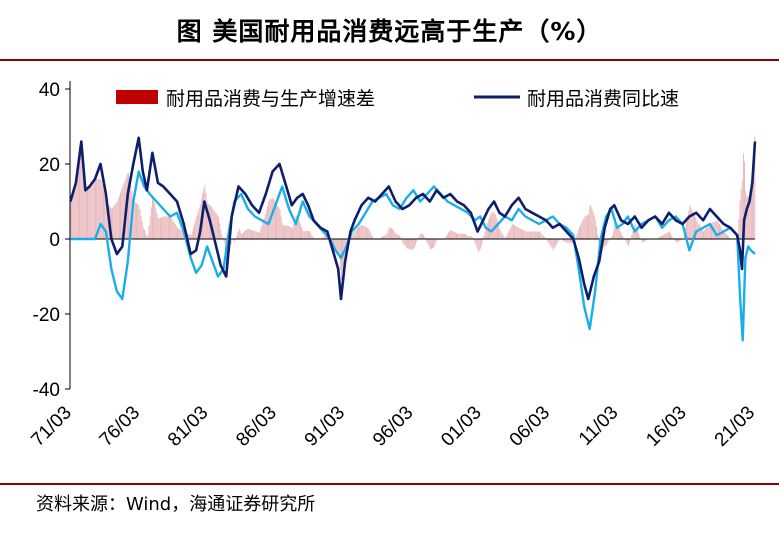 This screenshot has width=779, height=536. What do you see at coordinates (188, 426) in the screenshot?
I see `x-tick-label: 81/03` at bounding box center [188, 426].